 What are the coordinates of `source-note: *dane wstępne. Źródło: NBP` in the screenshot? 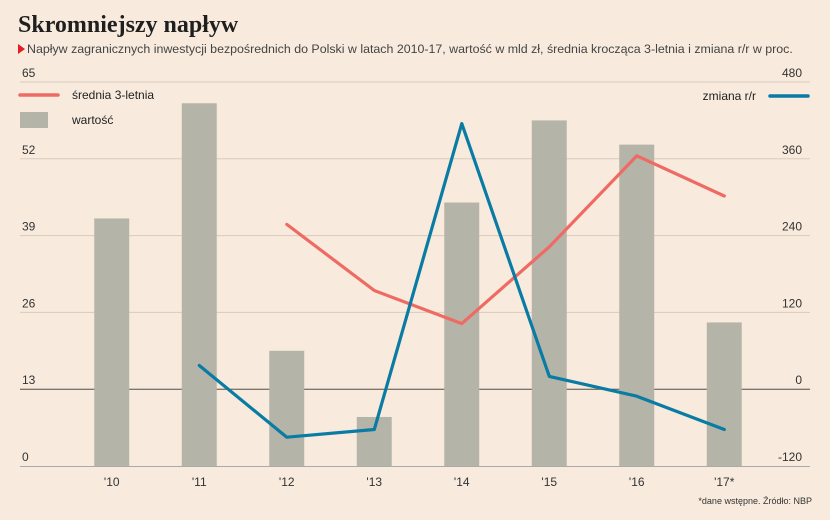 It's located at (755, 501).